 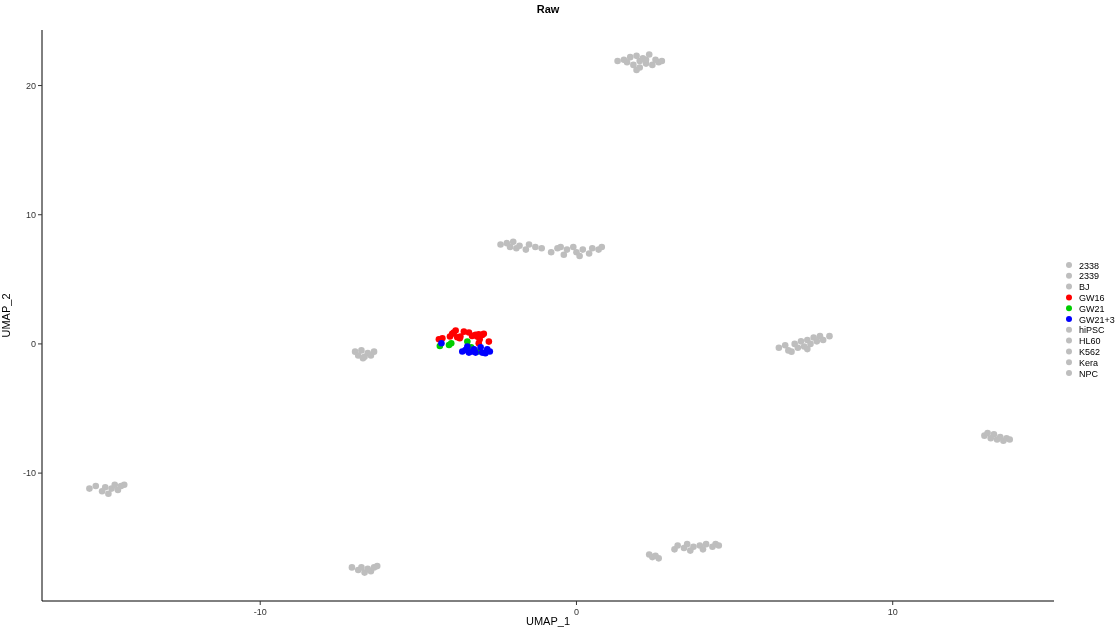 What do you see at coordinates (260, 612) in the screenshot?
I see `x-tick-label: -10` at bounding box center [260, 612].